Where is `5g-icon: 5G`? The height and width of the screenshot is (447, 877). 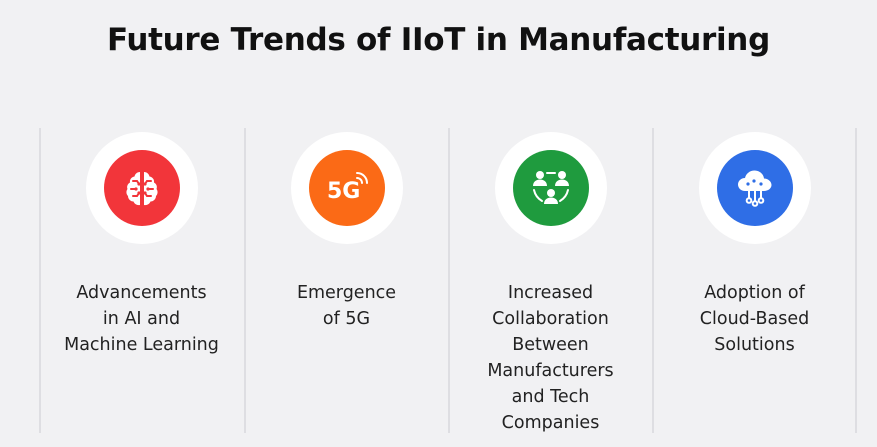
5g-icon: 5G is located at coordinates (347, 188).